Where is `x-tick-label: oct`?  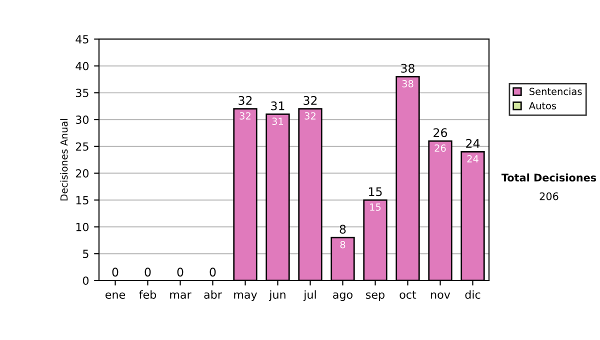
x-tick-label: oct is located at coordinates (408, 294).